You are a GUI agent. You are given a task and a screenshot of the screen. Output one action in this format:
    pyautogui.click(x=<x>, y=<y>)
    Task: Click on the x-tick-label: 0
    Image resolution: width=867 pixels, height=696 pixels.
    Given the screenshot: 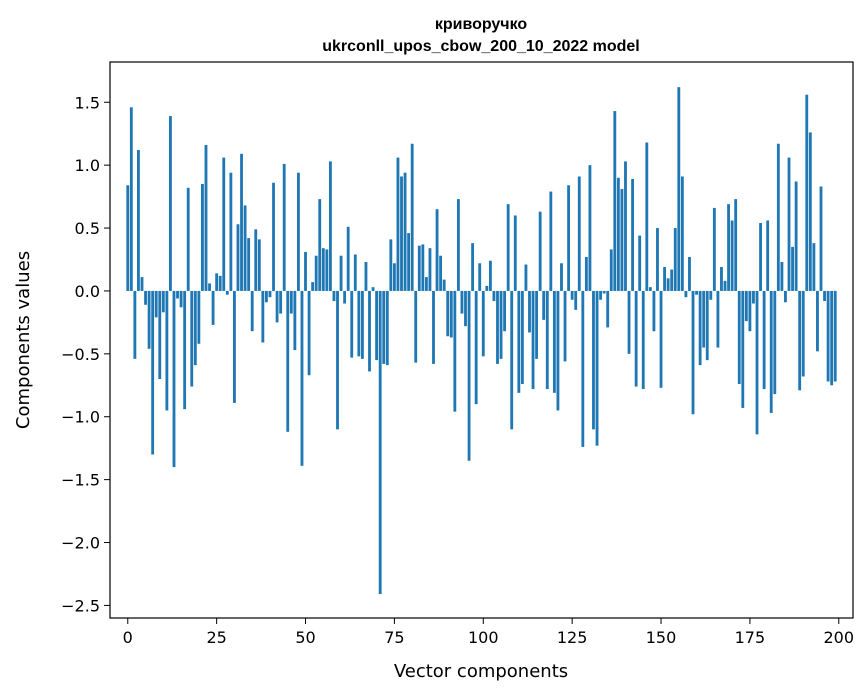 What is the action you would take?
    pyautogui.click(x=128, y=637)
    